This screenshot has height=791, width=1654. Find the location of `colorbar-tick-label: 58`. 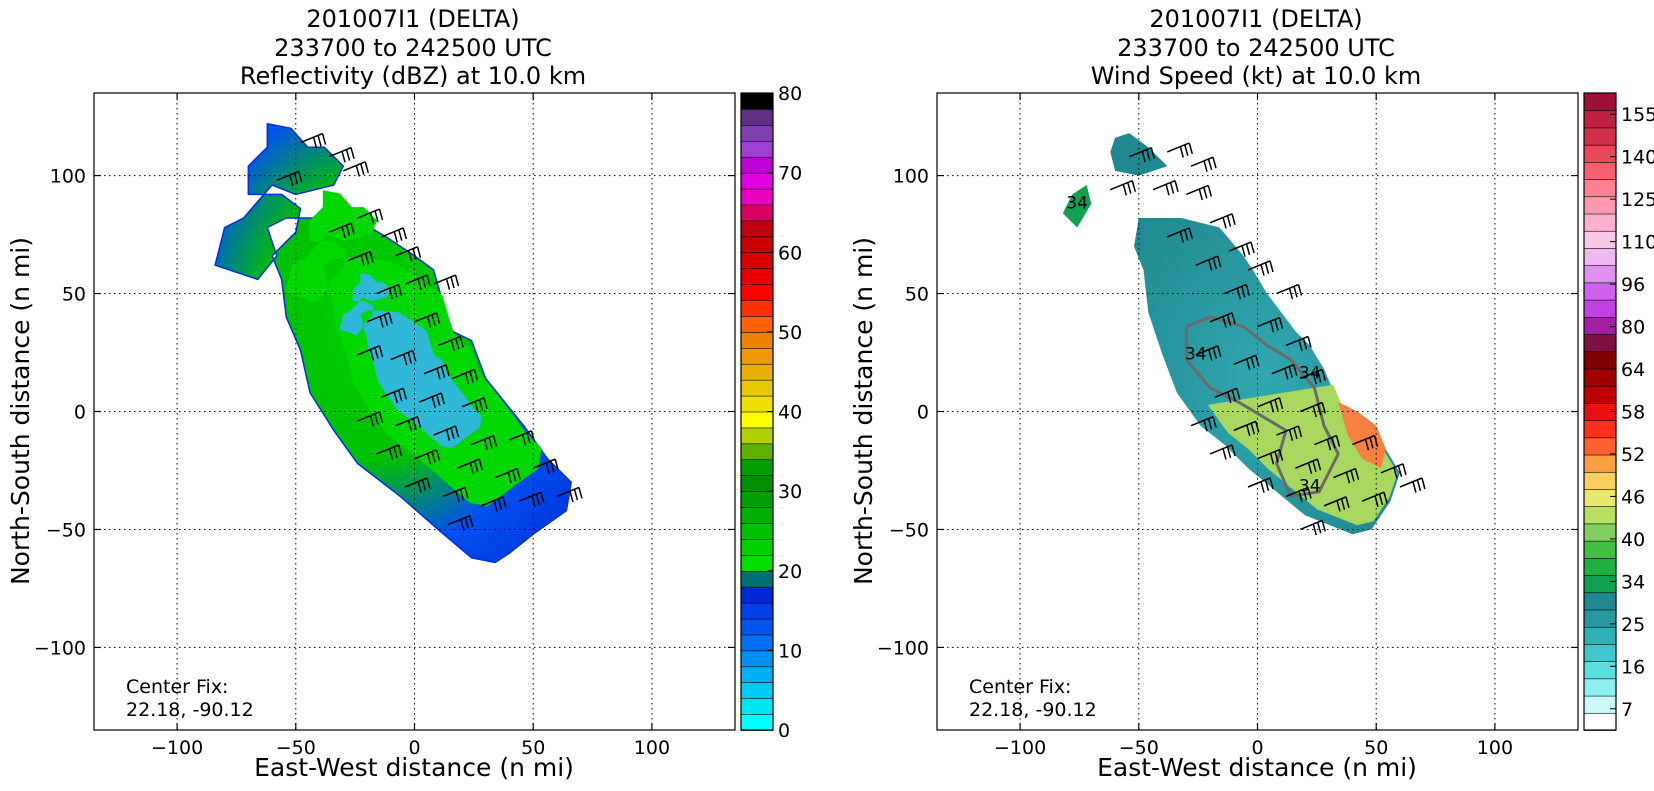

colorbar-tick-label: 58 is located at coordinates (1633, 413).